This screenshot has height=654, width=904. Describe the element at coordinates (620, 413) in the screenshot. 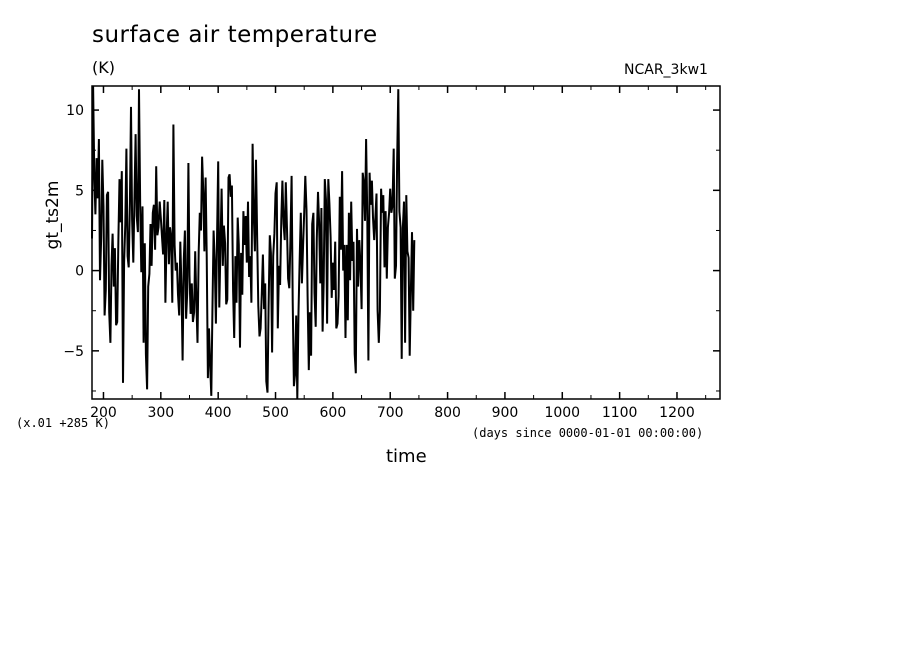

I see `x-tick-label: 1100` at that location.